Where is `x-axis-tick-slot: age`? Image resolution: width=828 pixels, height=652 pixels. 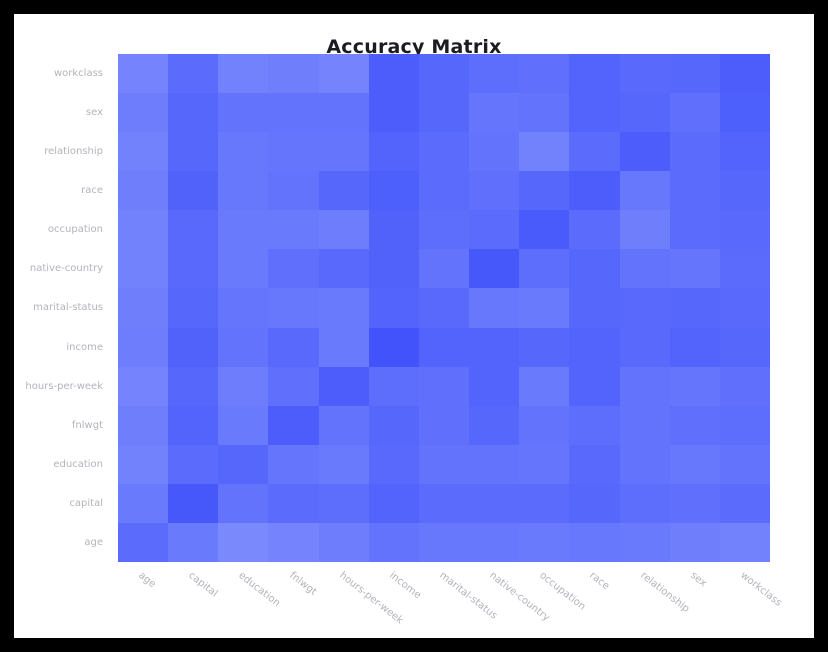
x-axis-tick-slot: age is located at coordinates (143, 600).